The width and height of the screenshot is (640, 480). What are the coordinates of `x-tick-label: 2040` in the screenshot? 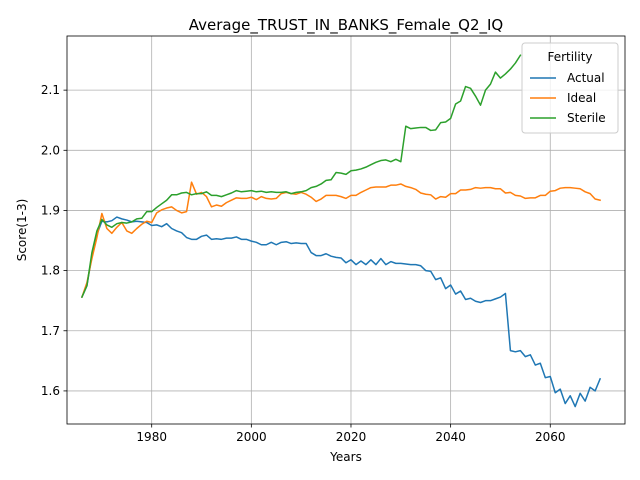 It's located at (450, 437).